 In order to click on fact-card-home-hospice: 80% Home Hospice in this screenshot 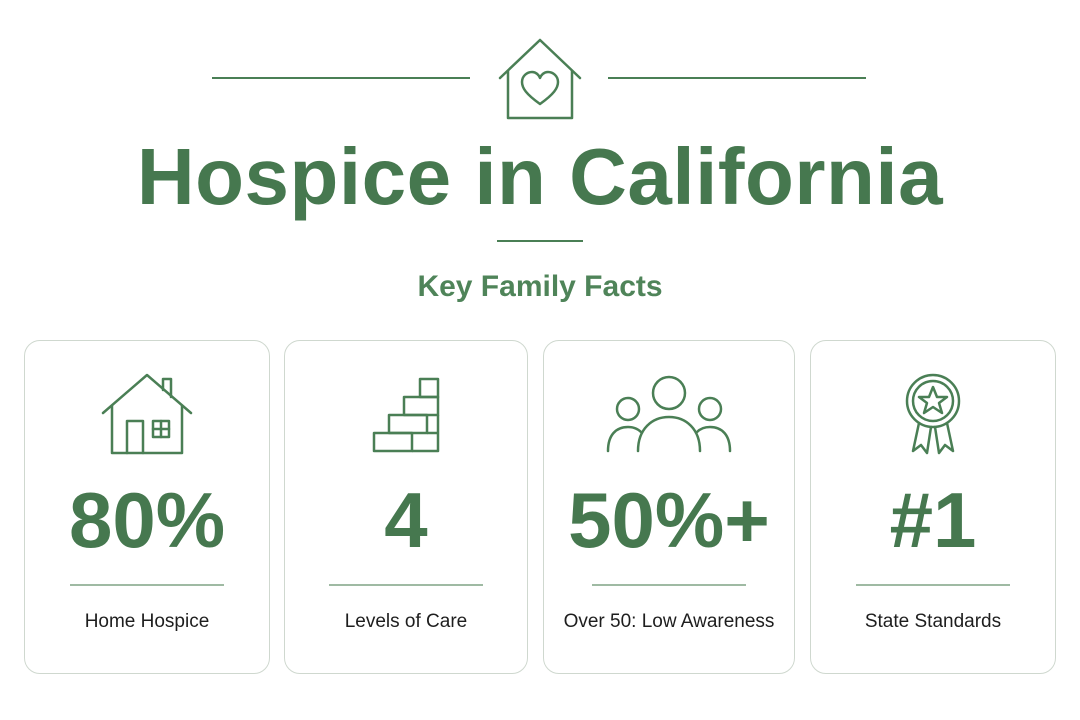, I will do `click(147, 507)`.